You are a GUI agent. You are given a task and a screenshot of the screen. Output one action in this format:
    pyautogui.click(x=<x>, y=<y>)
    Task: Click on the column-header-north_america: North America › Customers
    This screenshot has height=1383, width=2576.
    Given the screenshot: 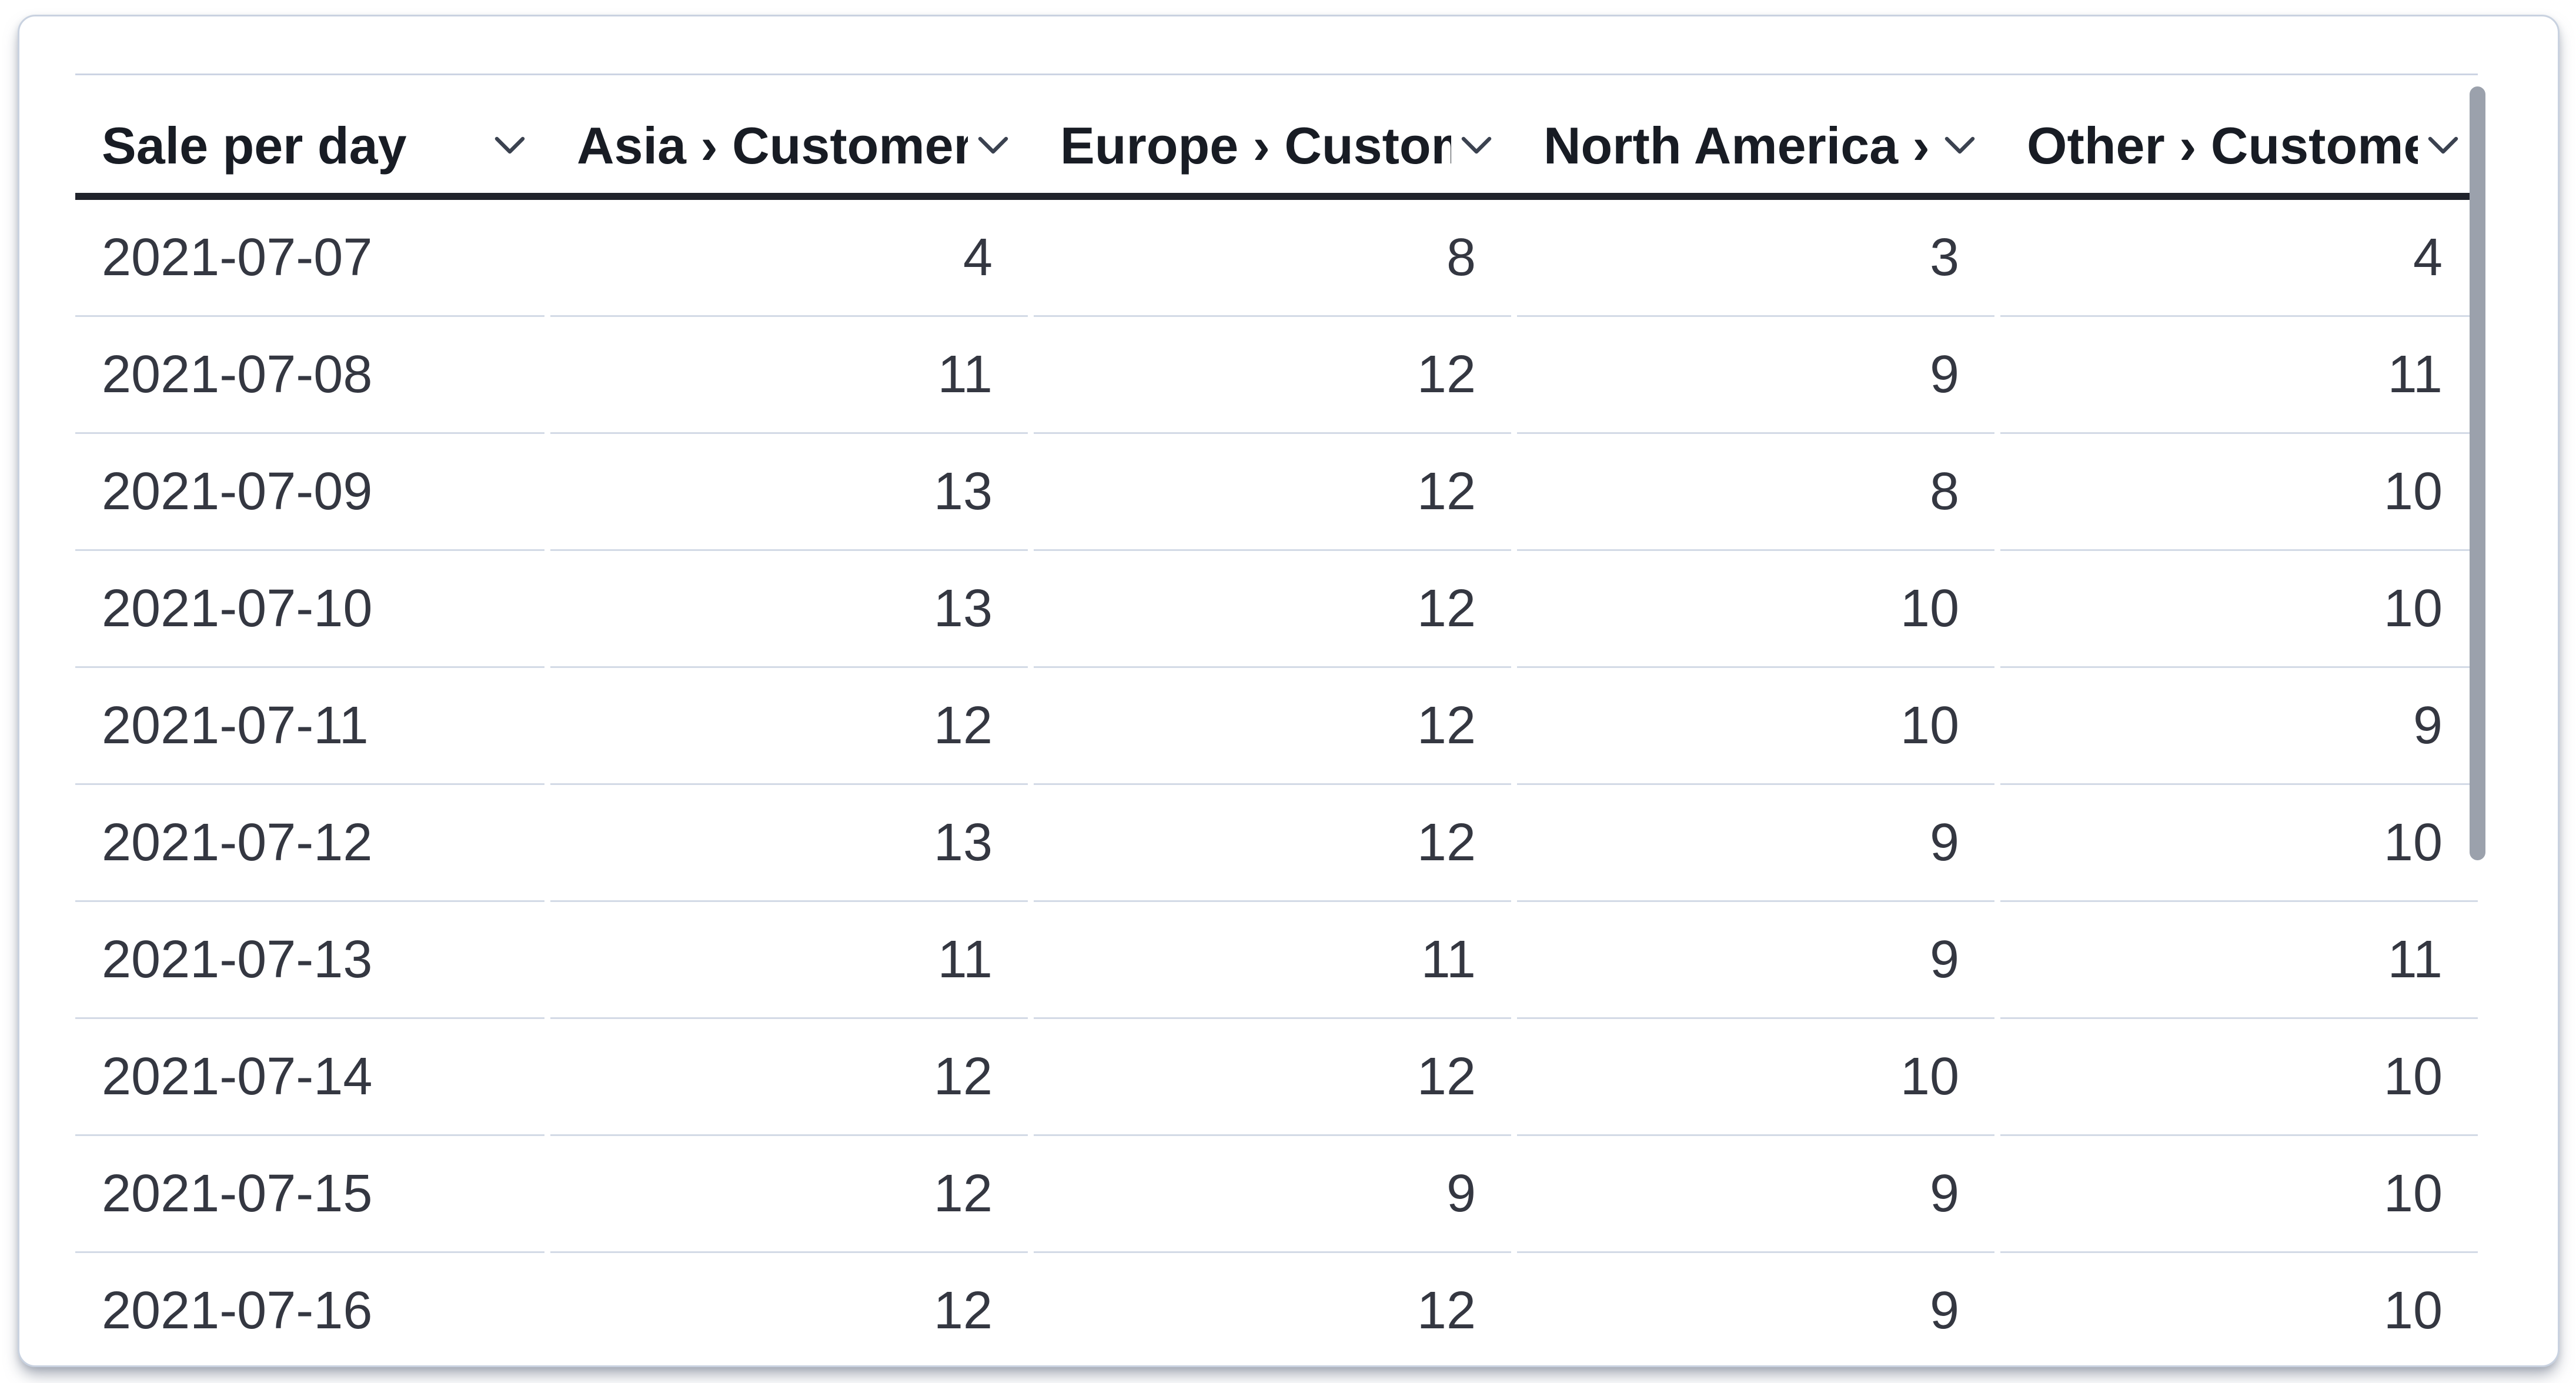 What is the action you would take?
    pyautogui.click(x=1755, y=134)
    